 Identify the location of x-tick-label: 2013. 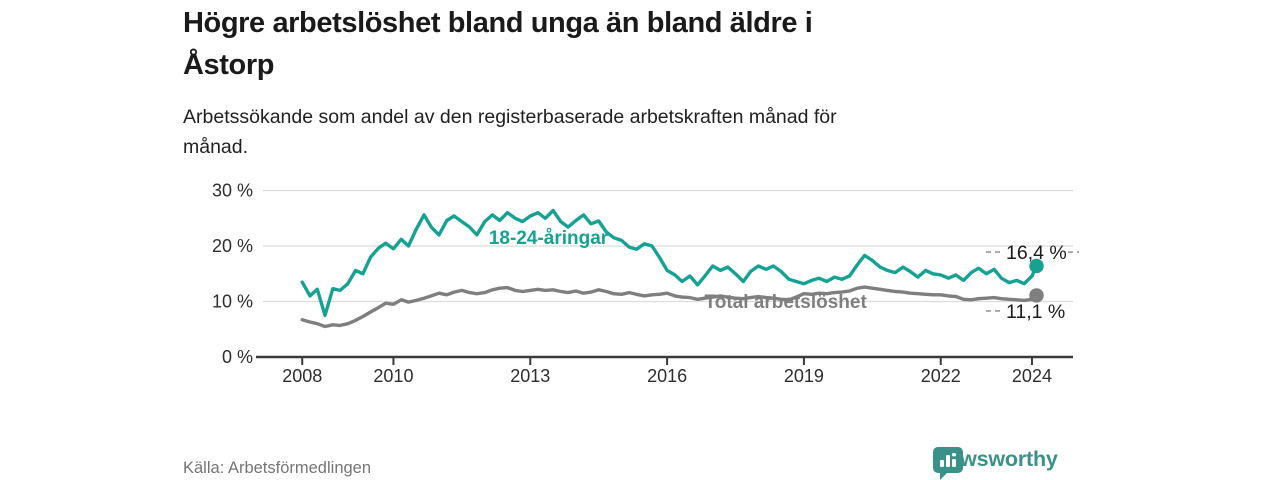
(530, 376).